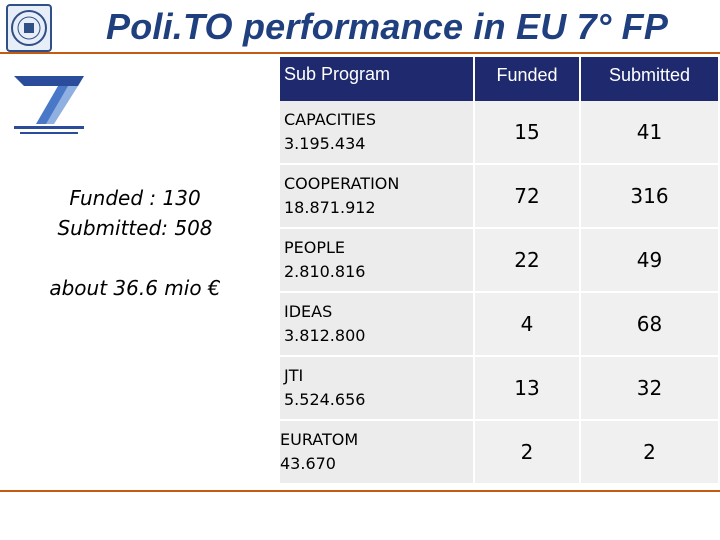 The height and width of the screenshot is (540, 720). Describe the element at coordinates (308, 463) in the screenshot. I see `program-budget: 43.670` at that location.